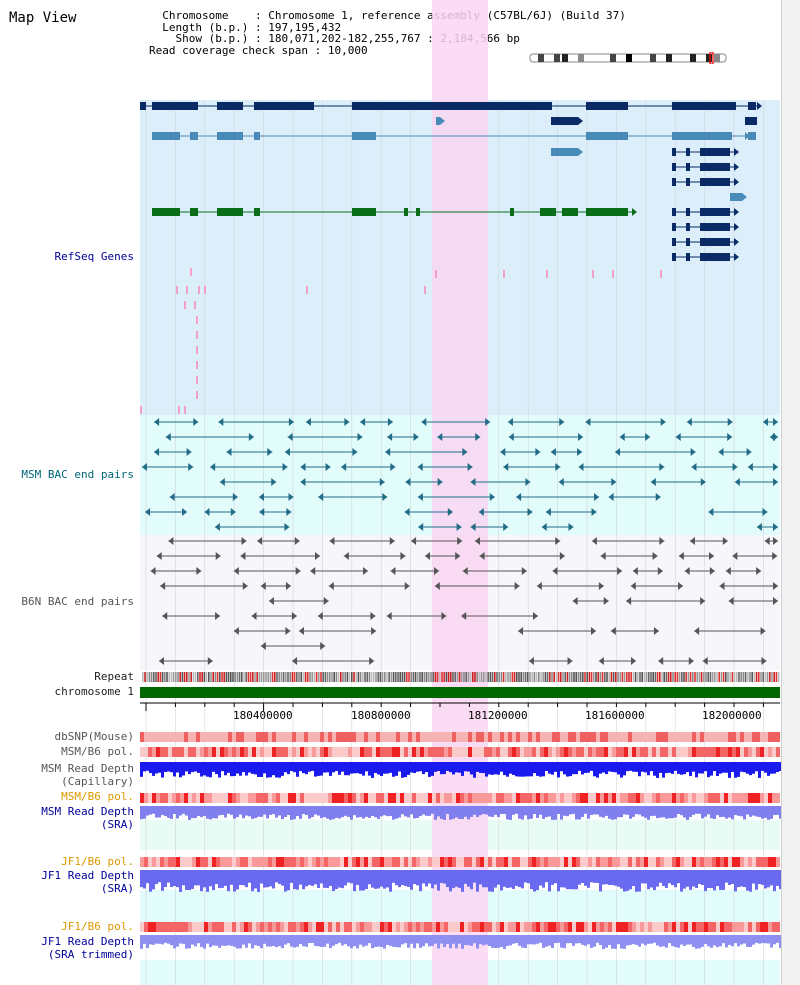 The height and width of the screenshot is (985, 800). I want to click on b6n-bac-pairs, so click(464, 601).